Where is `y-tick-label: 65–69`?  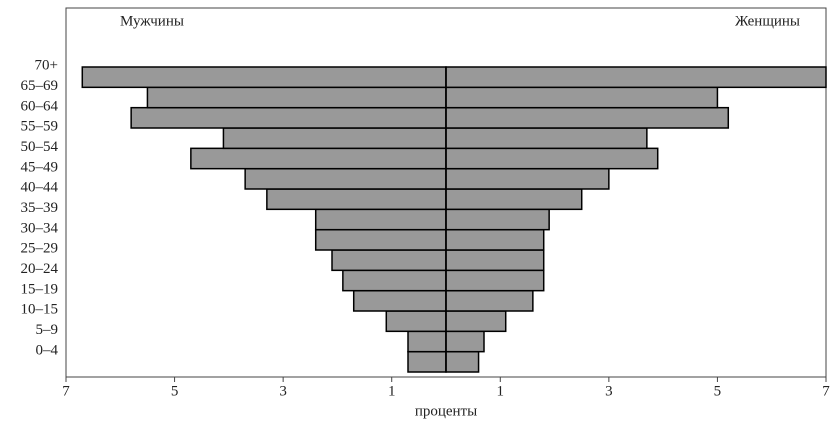
y-tick-label: 65–69 is located at coordinates (40, 86).